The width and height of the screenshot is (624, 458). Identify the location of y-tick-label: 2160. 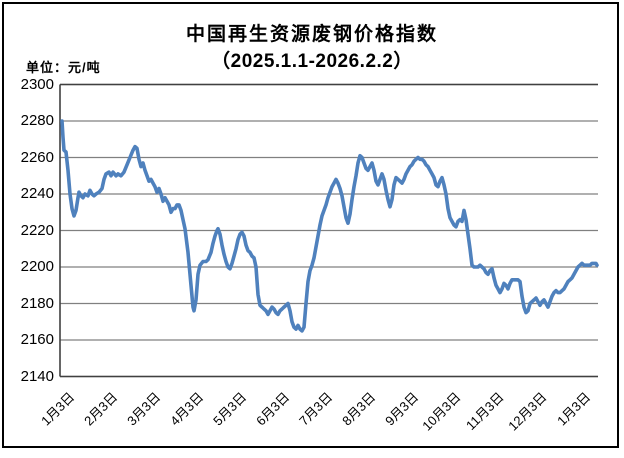
(37, 339).